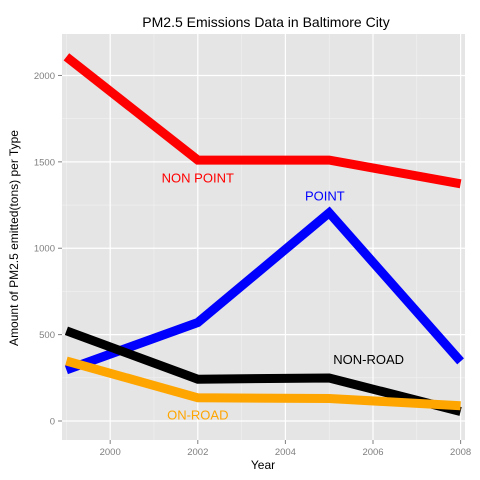 This screenshot has width=480, height=480. Describe the element at coordinates (460, 452) in the screenshot. I see `x-tick-label: 2008` at that location.